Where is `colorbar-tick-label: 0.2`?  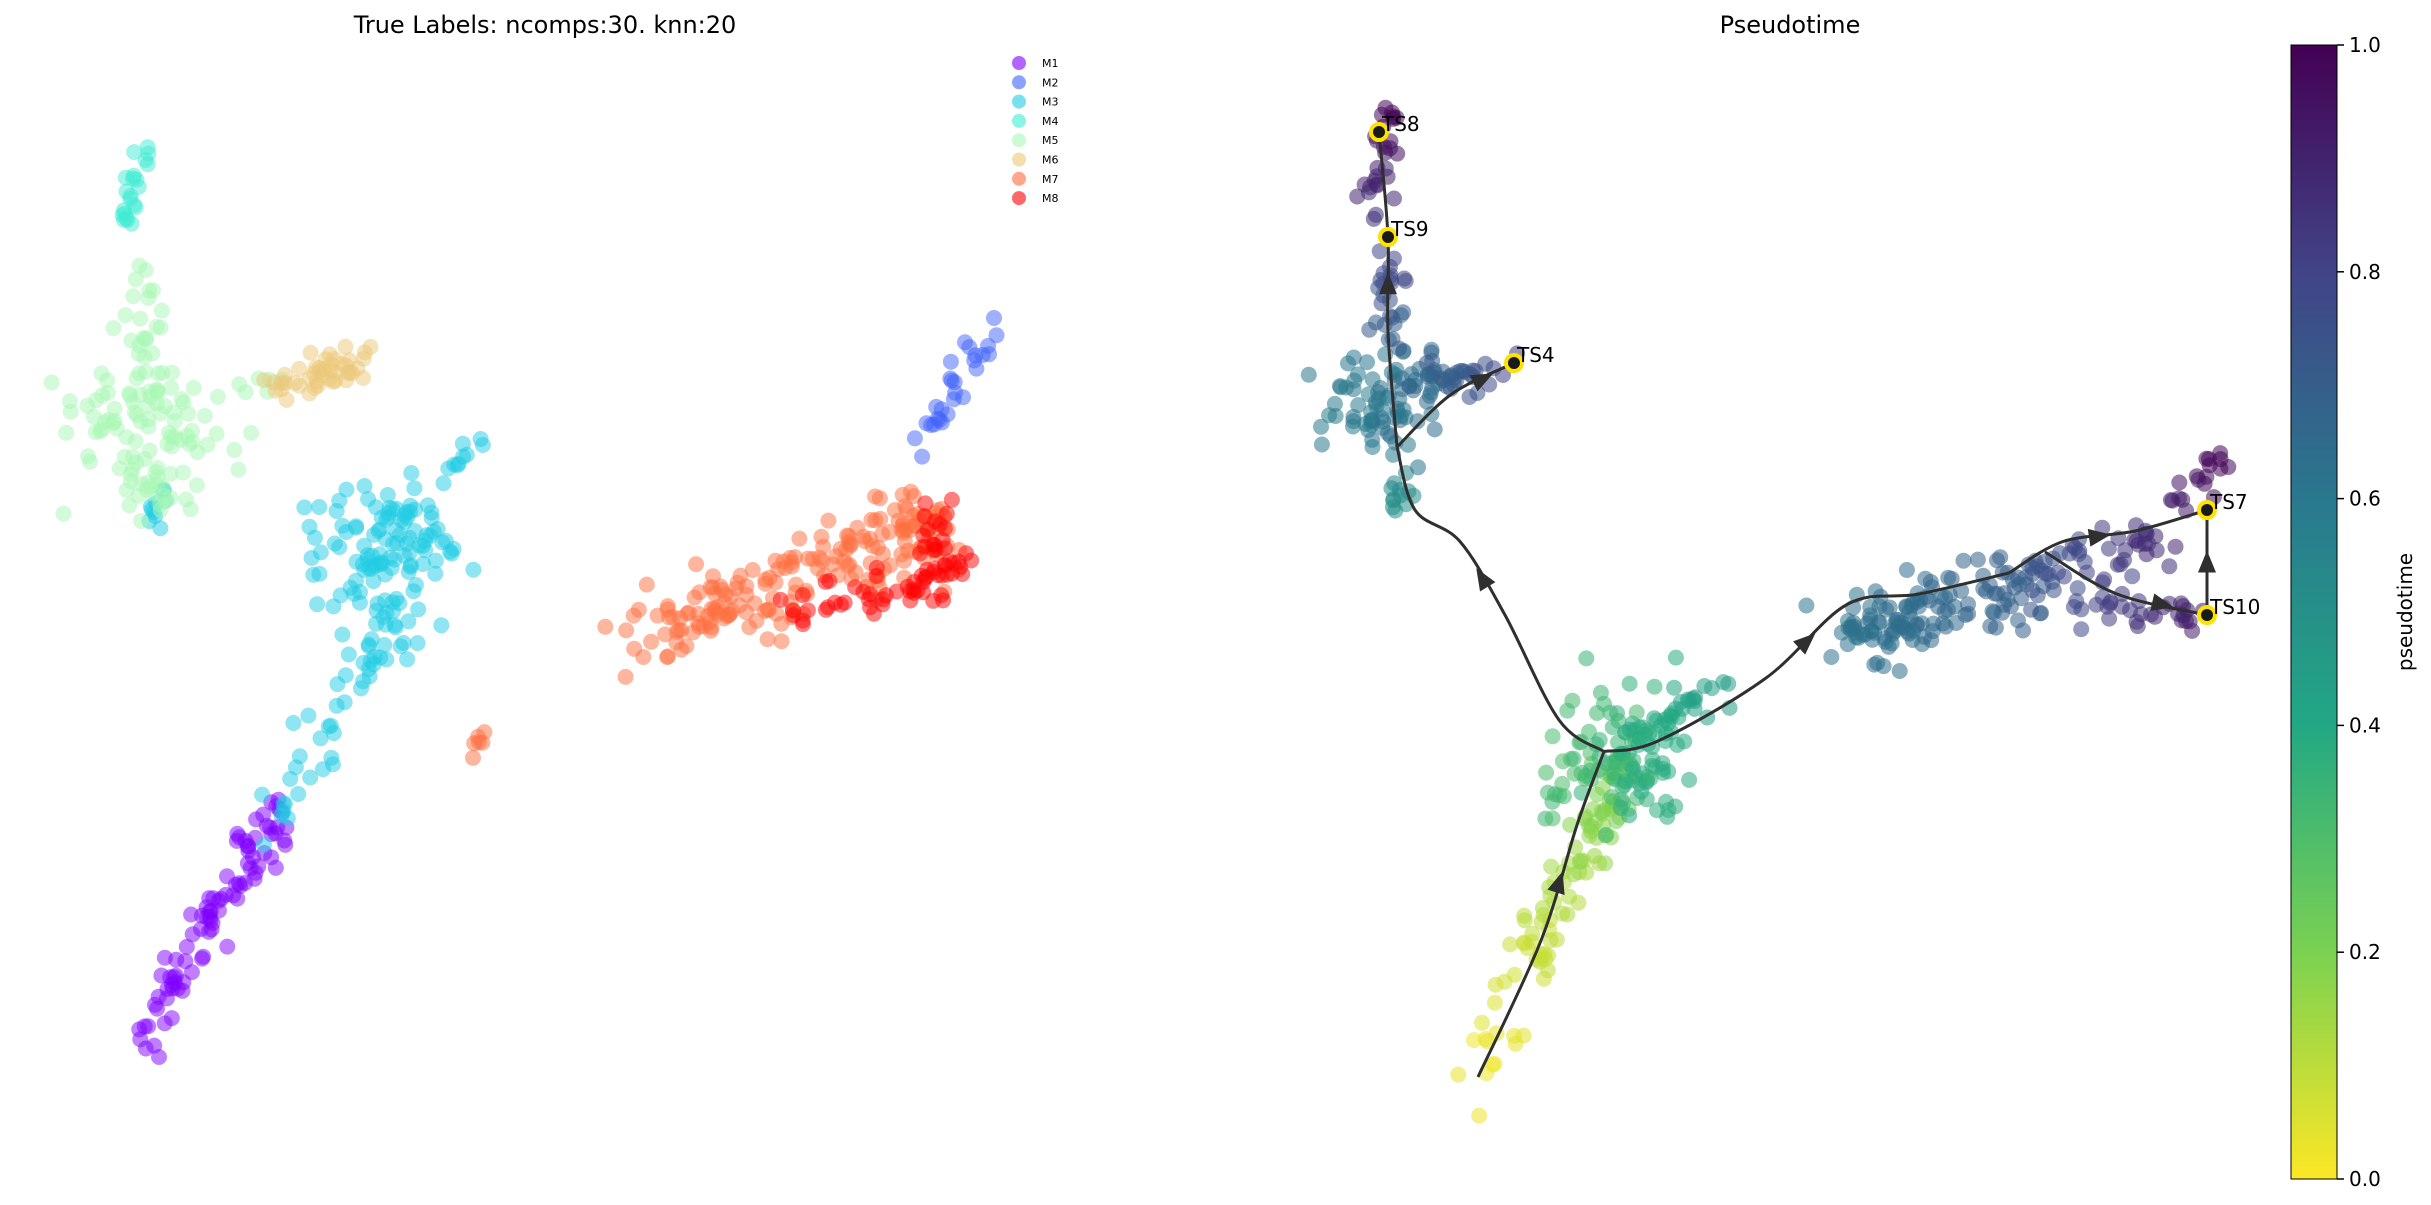
colorbar-tick-label: 0.2 is located at coordinates (2365, 952).